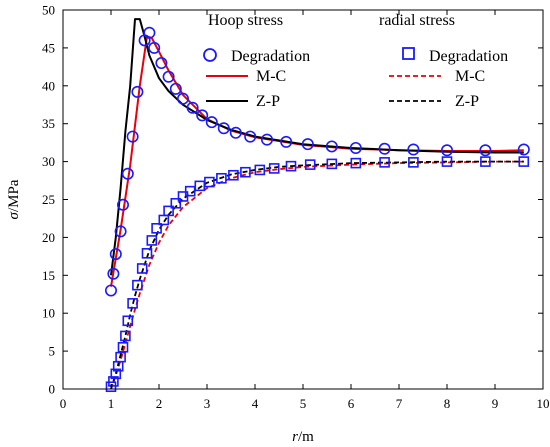 Image resolution: width=550 pixels, height=447 pixels. What do you see at coordinates (210, 55) in the screenshot?
I see `legend-hoop-degradation-marker` at bounding box center [210, 55].